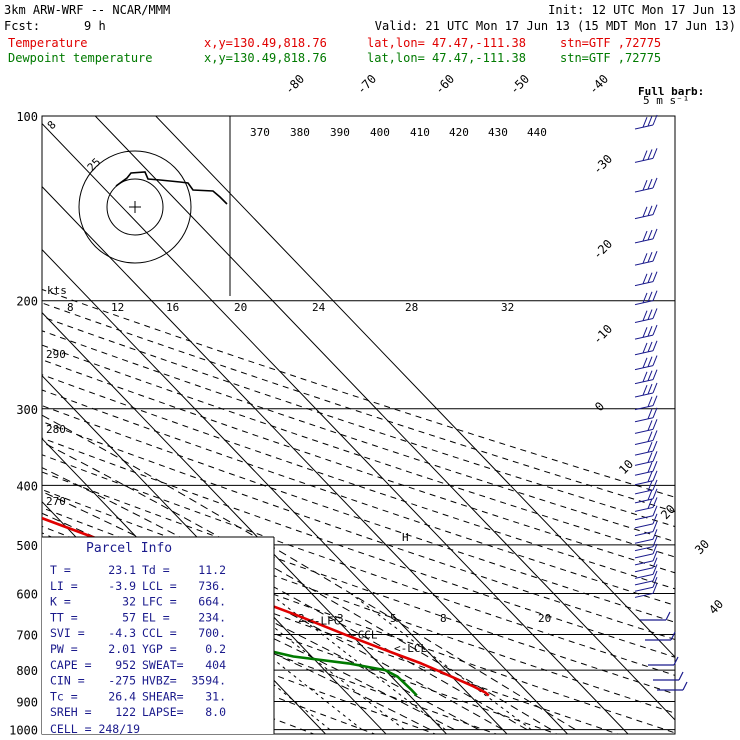 Image resolution: width=740 pixels, height=740 pixels. I want to click on parcel-row-label: T =, so click(60, 570).